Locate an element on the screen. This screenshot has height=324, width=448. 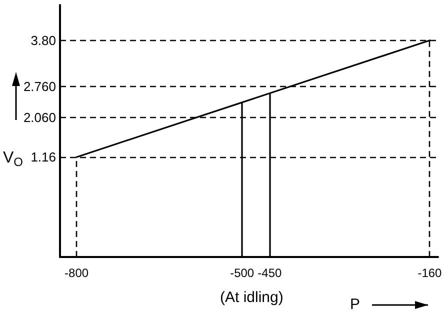
x-axis-title: P is located at coordinates (355, 304).